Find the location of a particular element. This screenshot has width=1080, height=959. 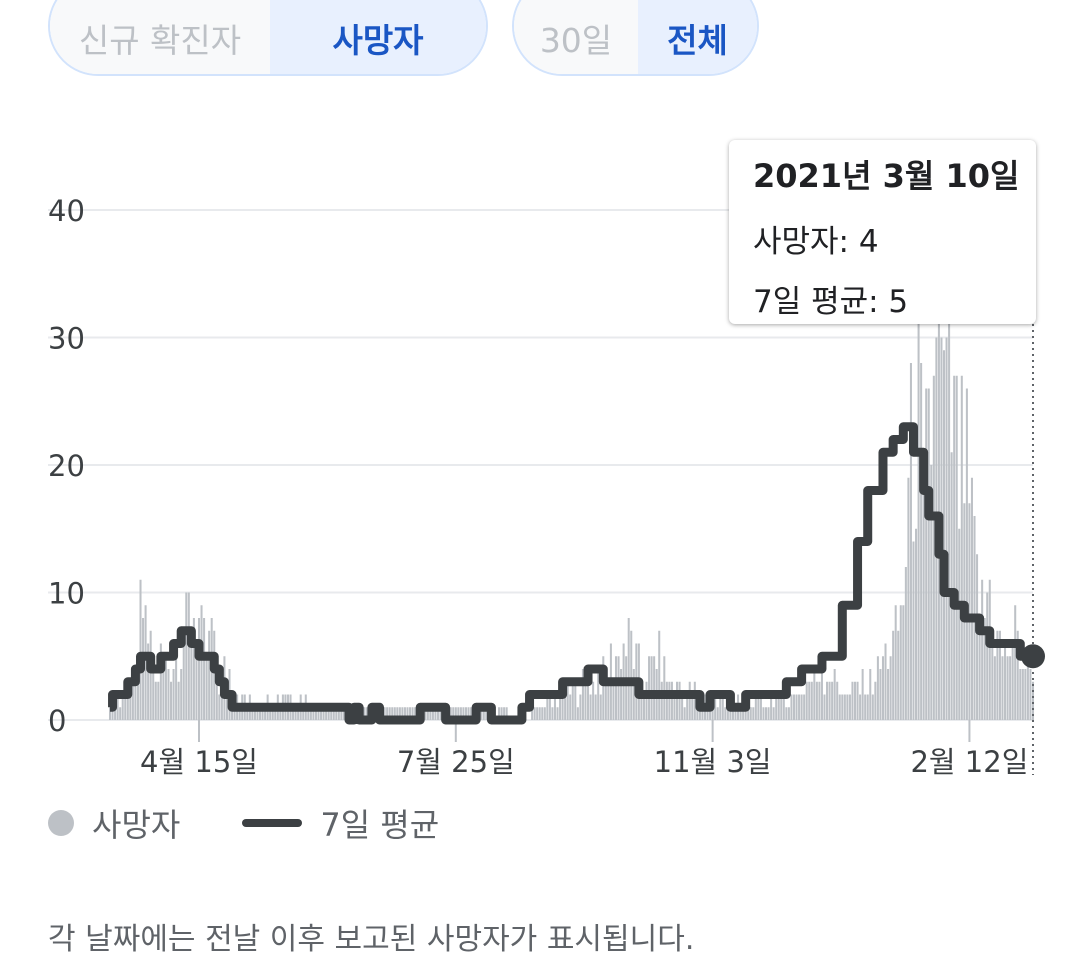

legend-bar-swatch is located at coordinates (61, 823).